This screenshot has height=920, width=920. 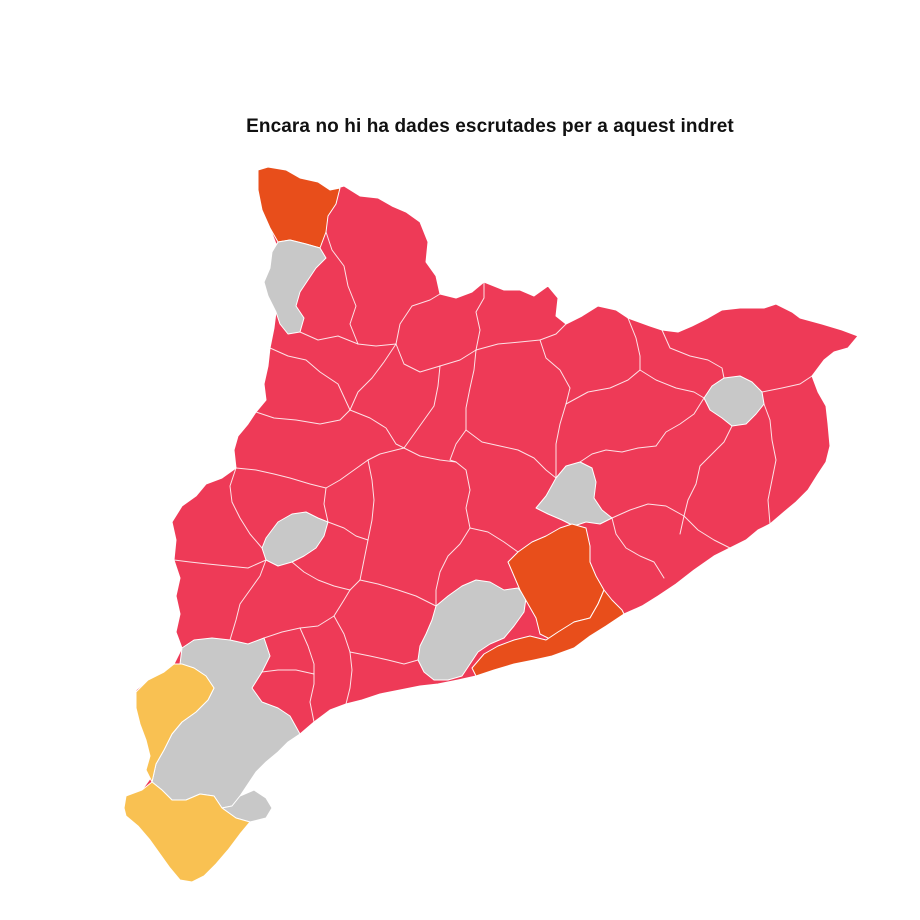 I want to click on region-terra-alta-yellow, so click(x=175, y=723).